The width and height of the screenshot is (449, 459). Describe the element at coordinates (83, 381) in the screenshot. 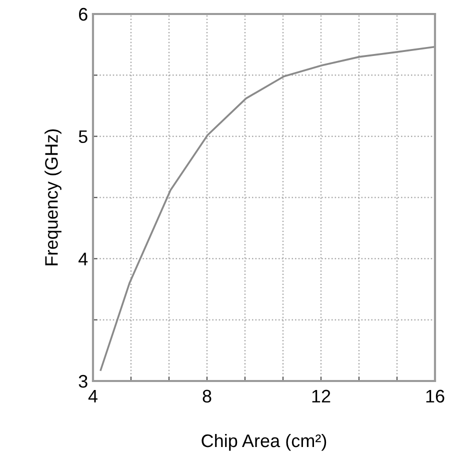

I see `y-tick-label: 3` at that location.